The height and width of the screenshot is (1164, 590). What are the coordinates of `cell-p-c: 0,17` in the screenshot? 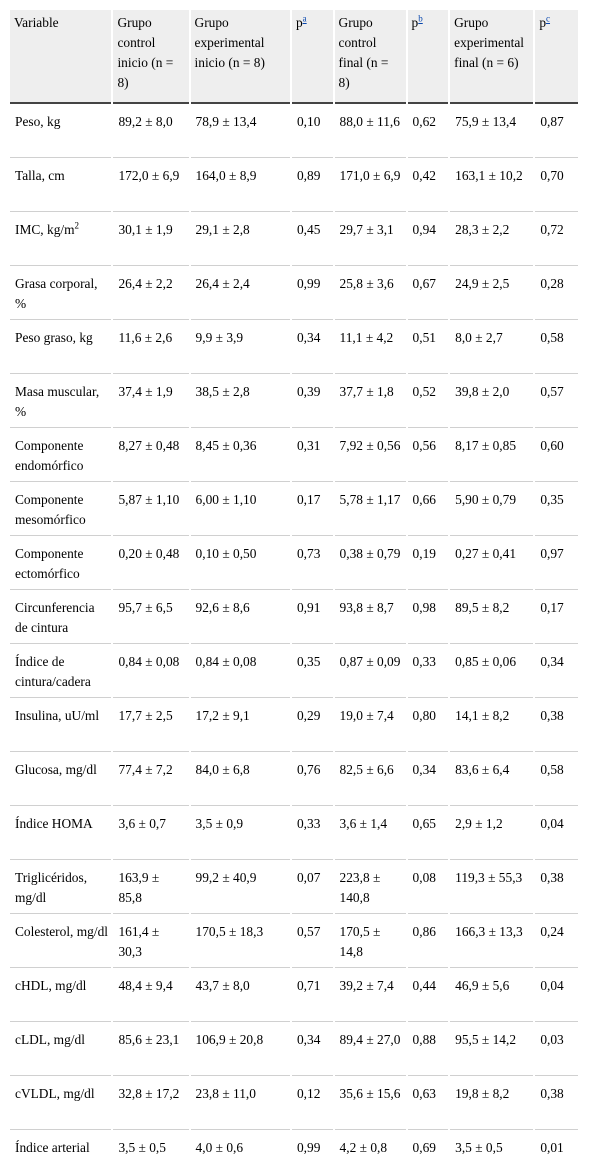 It's located at (556, 618).